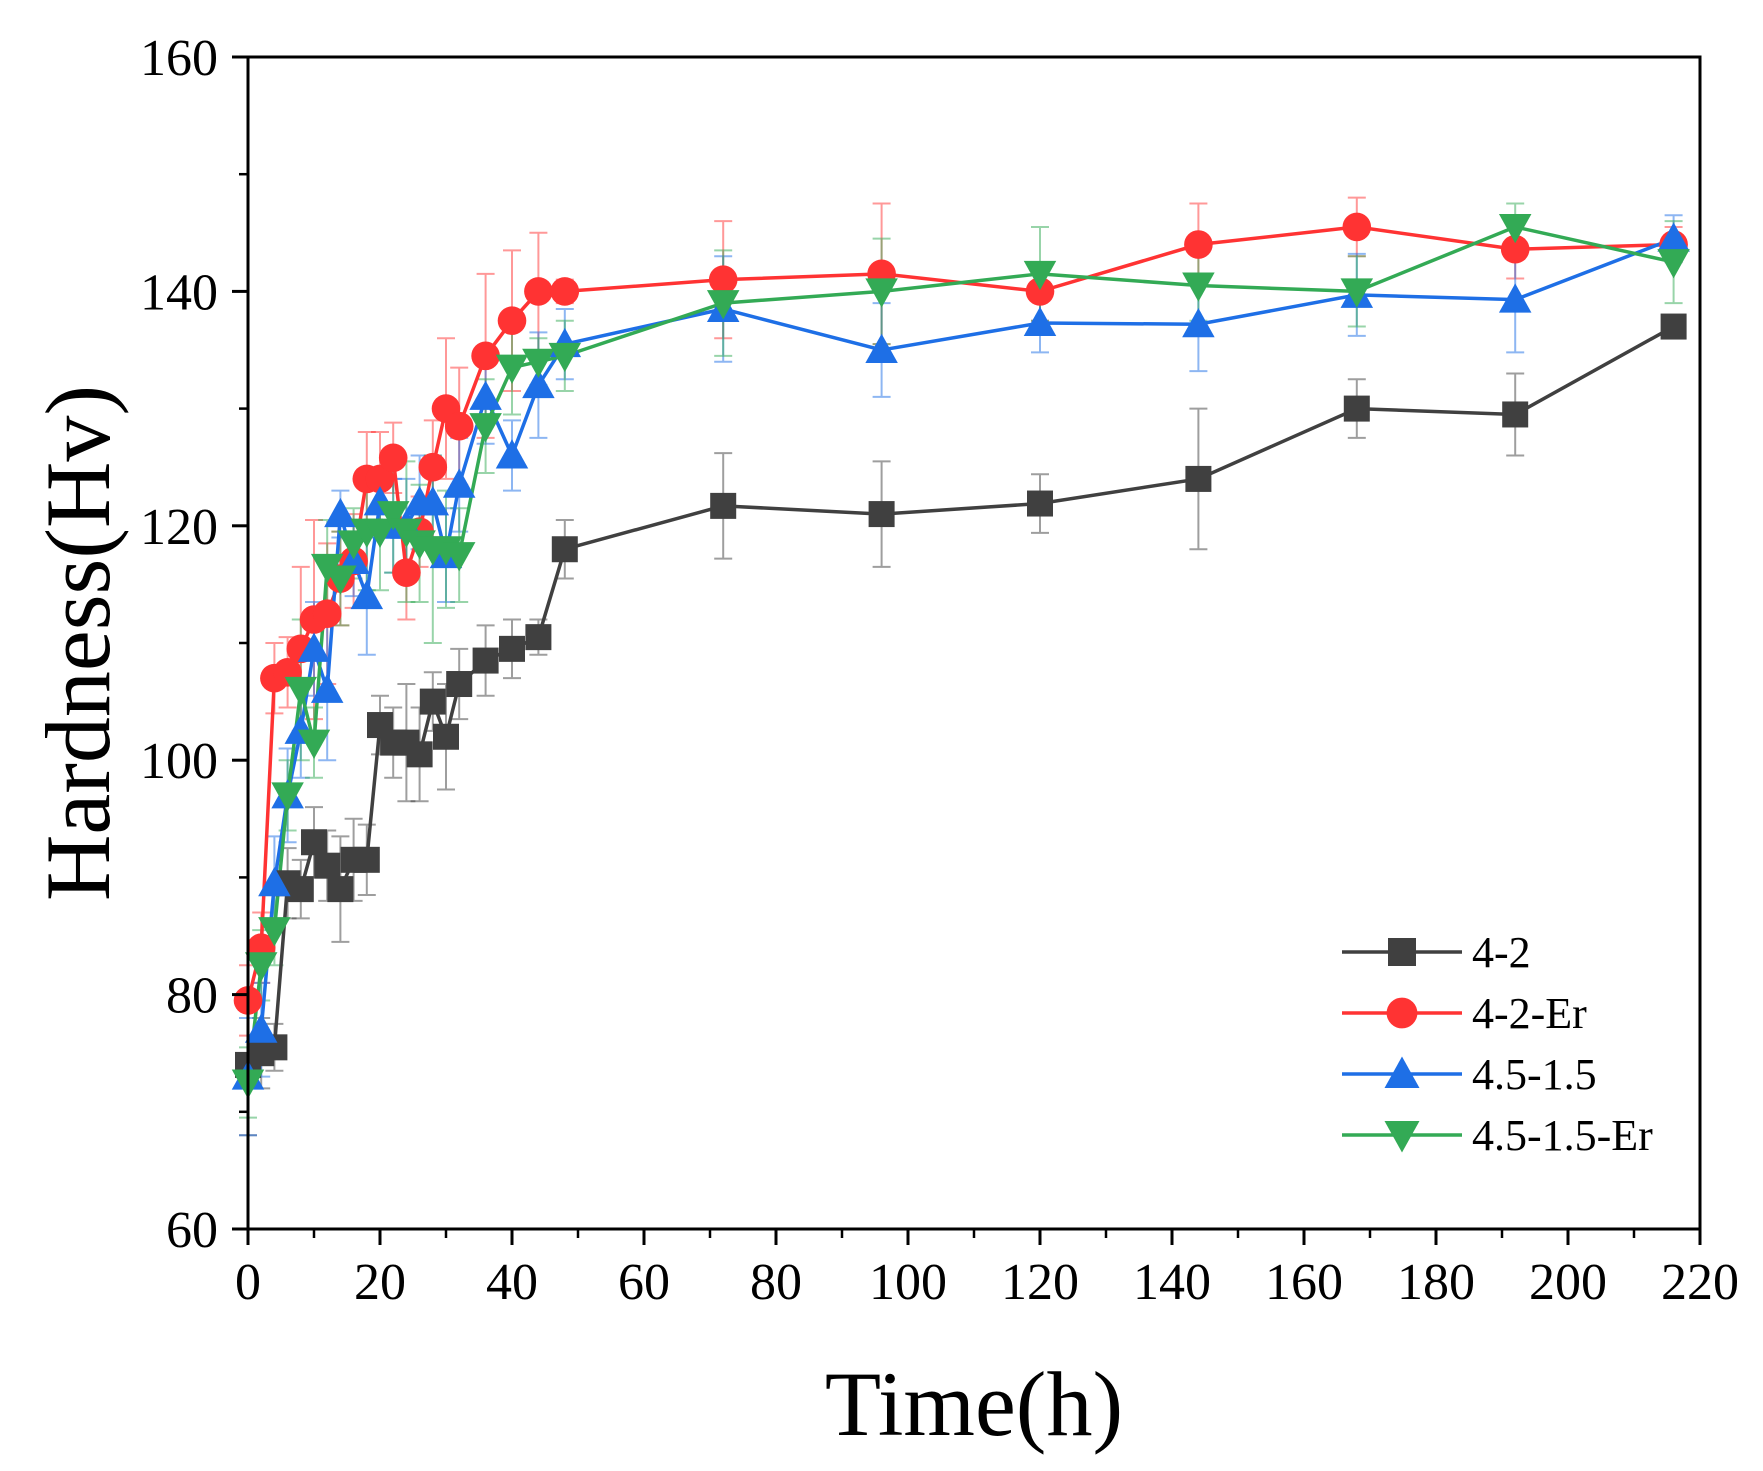 This screenshot has width=1763, height=1471. Describe the element at coordinates (1501, 952) in the screenshot. I see `legend-label: 4-2` at that location.